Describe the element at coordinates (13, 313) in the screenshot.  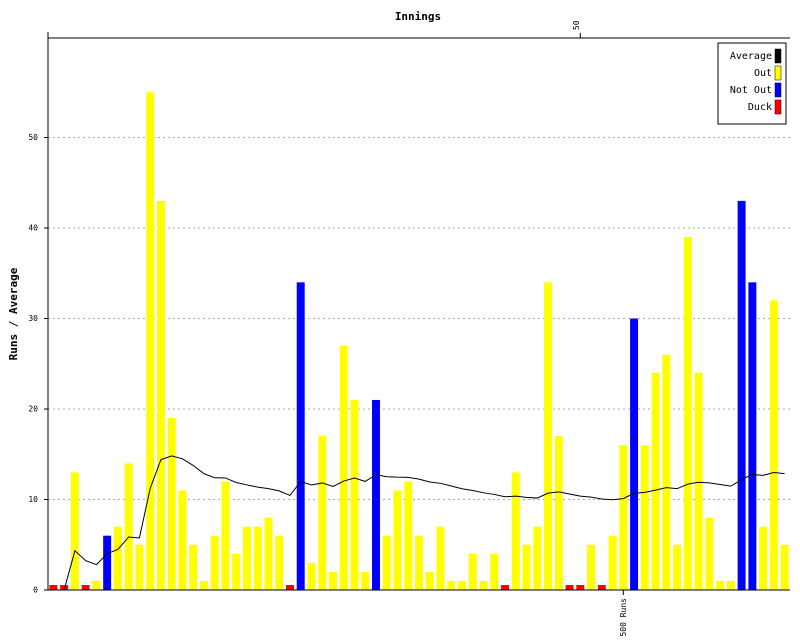
I see `y-axis-label: Runs / Average` at that location.